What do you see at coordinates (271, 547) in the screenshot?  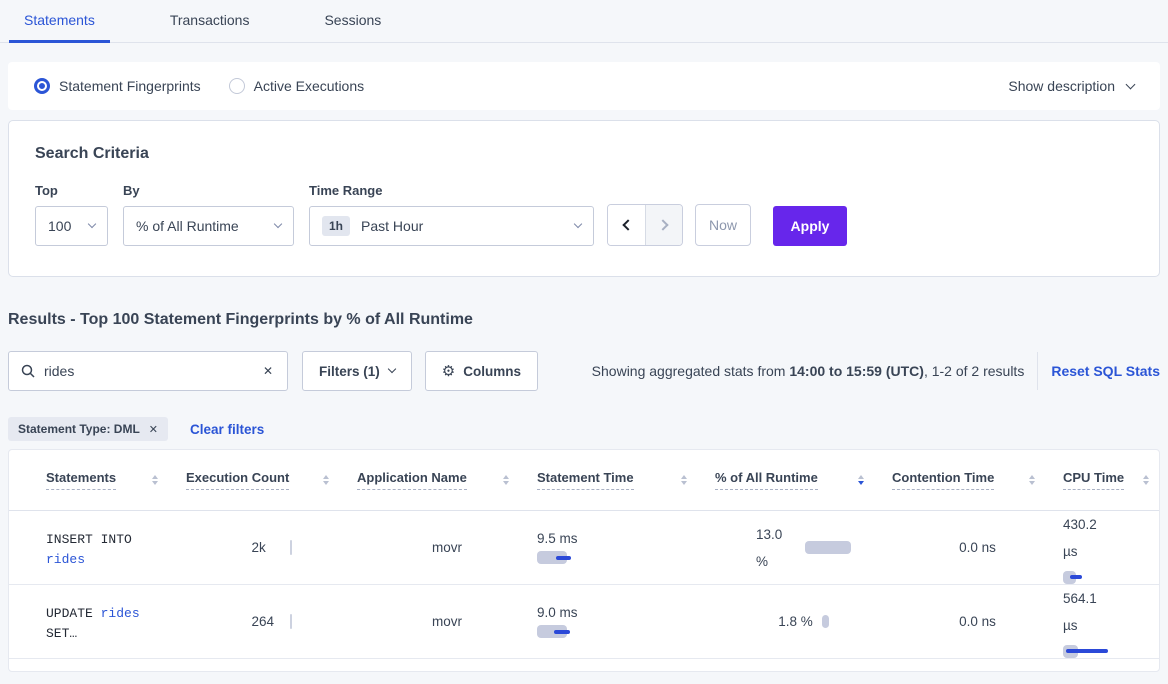 I see `execution-count-cell: 2k` at bounding box center [271, 547].